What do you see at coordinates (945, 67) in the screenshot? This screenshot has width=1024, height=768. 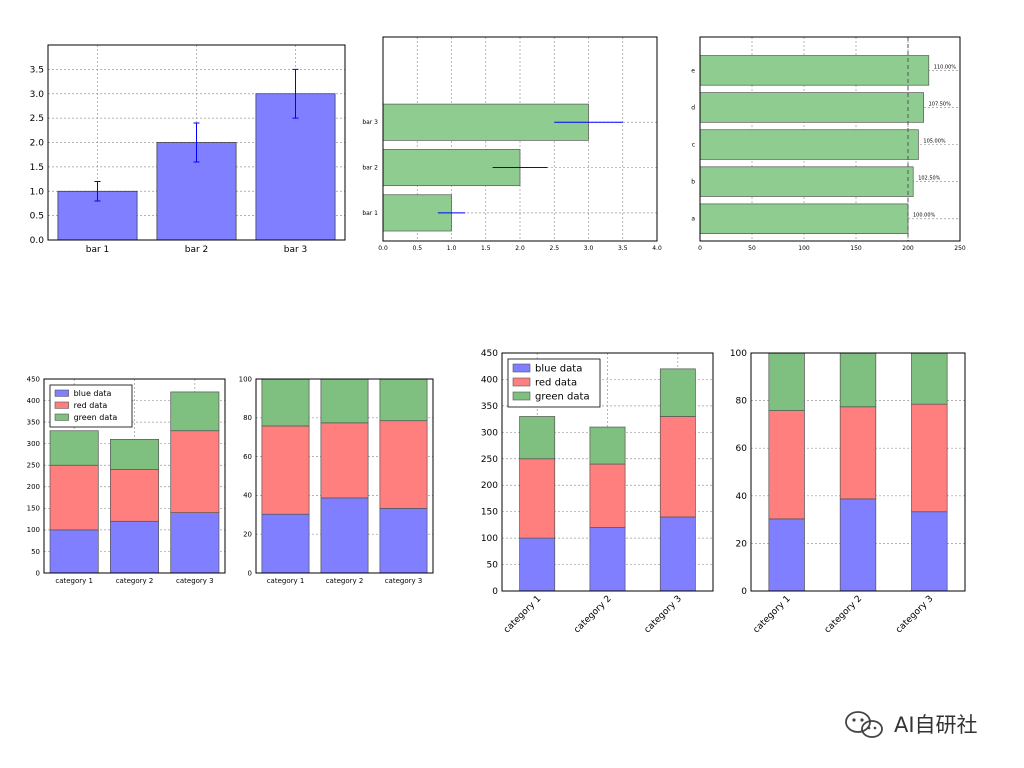 I see `bar-value-label: 110.00%` at bounding box center [945, 67].